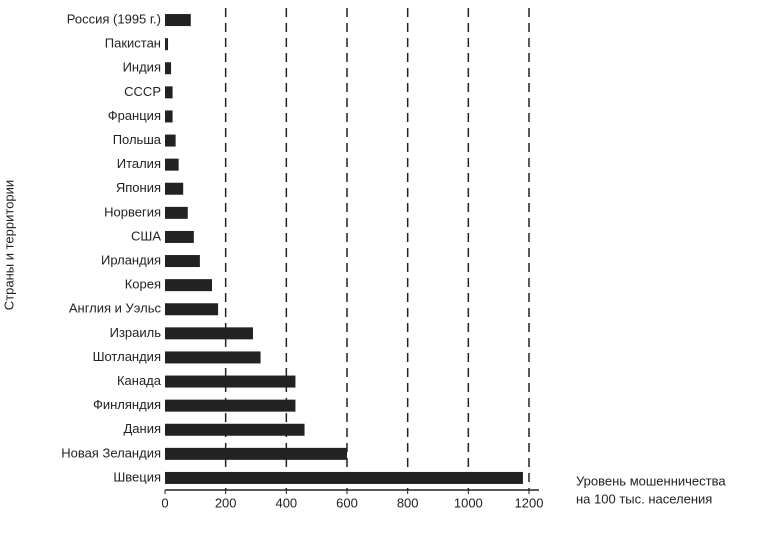  Describe the element at coordinates (142, 428) in the screenshot. I see `y-tick-label: Дания` at that location.